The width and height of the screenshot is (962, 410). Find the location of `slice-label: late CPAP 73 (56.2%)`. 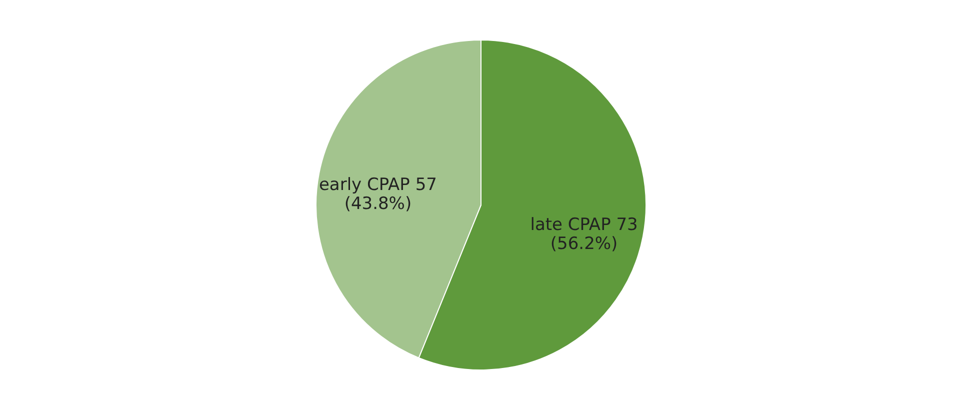

slice-label: late CPAP 73 (56.2%) is located at coordinates (584, 234).